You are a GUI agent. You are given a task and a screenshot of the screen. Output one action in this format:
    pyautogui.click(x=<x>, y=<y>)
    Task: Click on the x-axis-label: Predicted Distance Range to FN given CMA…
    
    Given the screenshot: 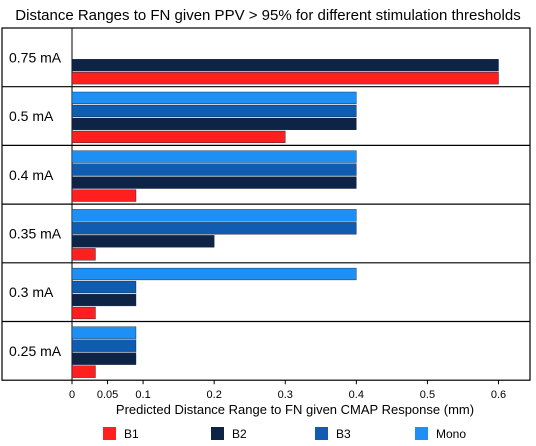 What is the action you would take?
    pyautogui.click(x=295, y=409)
    